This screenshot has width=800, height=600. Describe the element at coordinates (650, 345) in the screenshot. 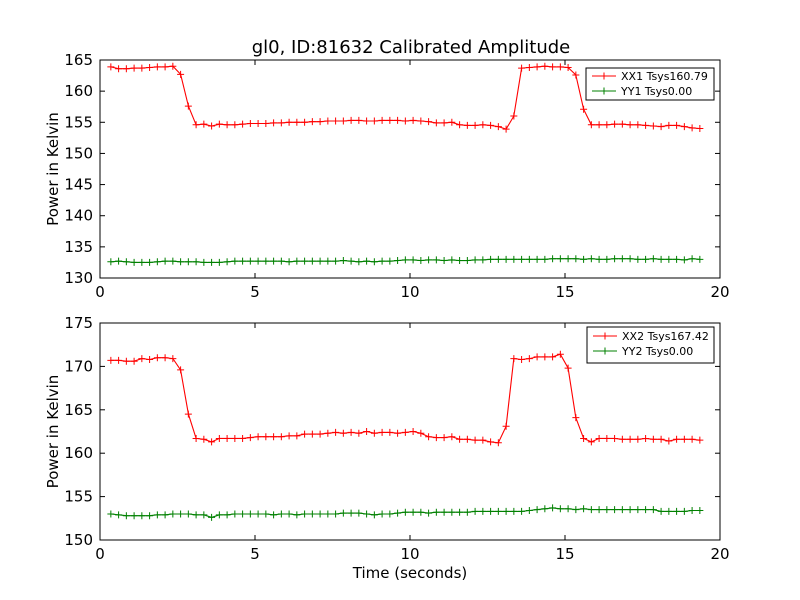

I see `legend: XX2 Tsys167.42 YY2 Tsys0.00` at that location.